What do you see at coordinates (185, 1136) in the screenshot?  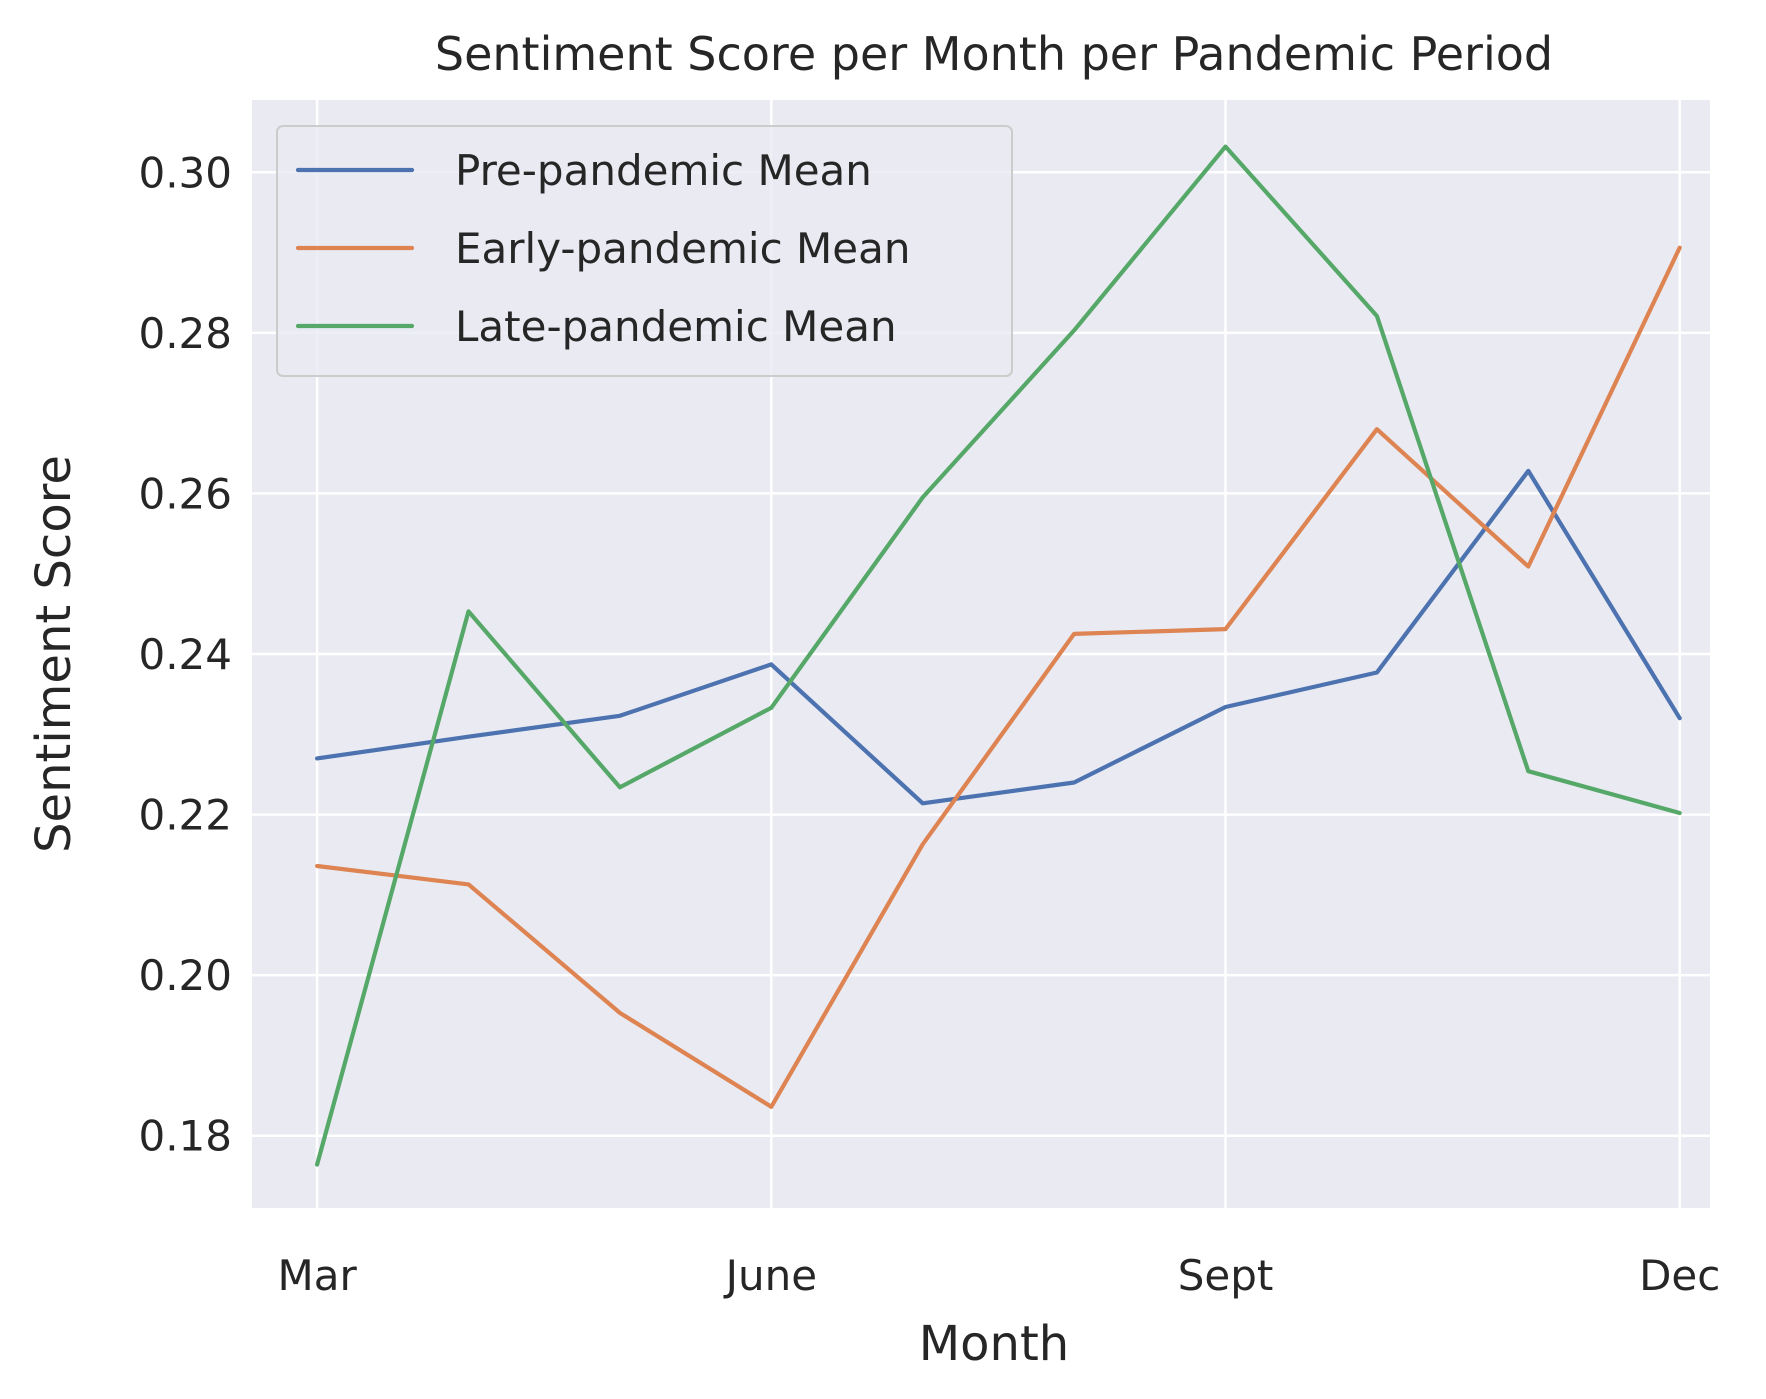 I see `y-tick-label: 0.18` at bounding box center [185, 1136].